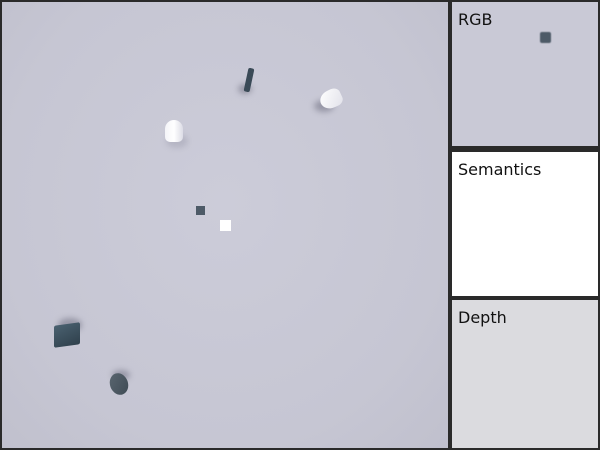 This screenshot has width=600, height=450. What do you see at coordinates (174, 131) in the screenshot?
I see `white-cylinder-object` at bounding box center [174, 131].